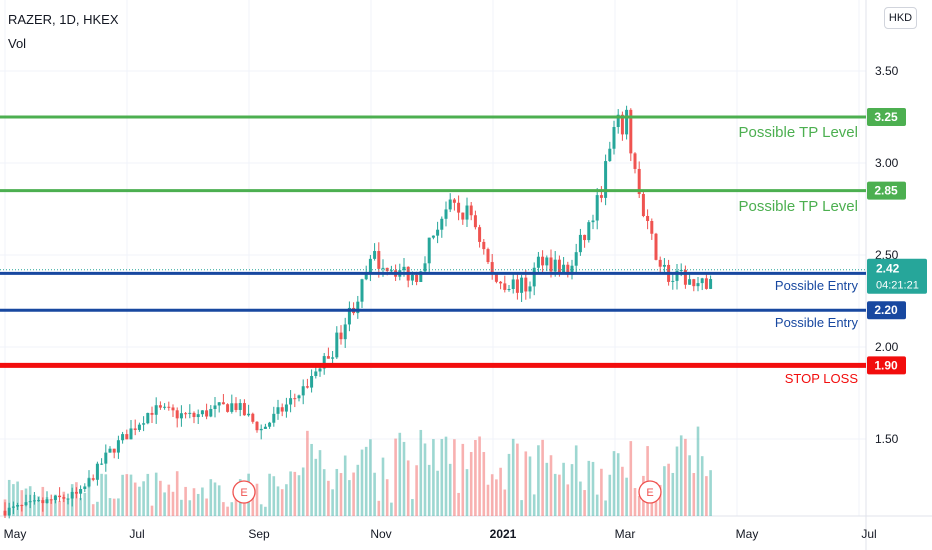 This screenshot has width=932, height=550. Describe the element at coordinates (747, 534) in the screenshot. I see `time-tick-label: May` at that location.